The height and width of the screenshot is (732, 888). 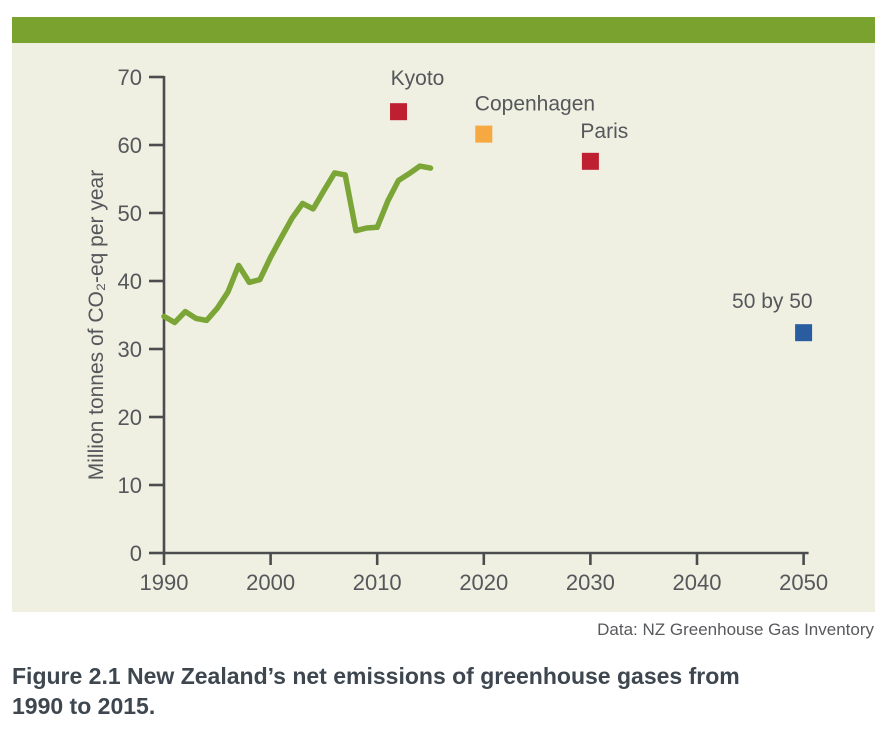 I want to click on y-tick-label: 60, so click(x=130, y=145).